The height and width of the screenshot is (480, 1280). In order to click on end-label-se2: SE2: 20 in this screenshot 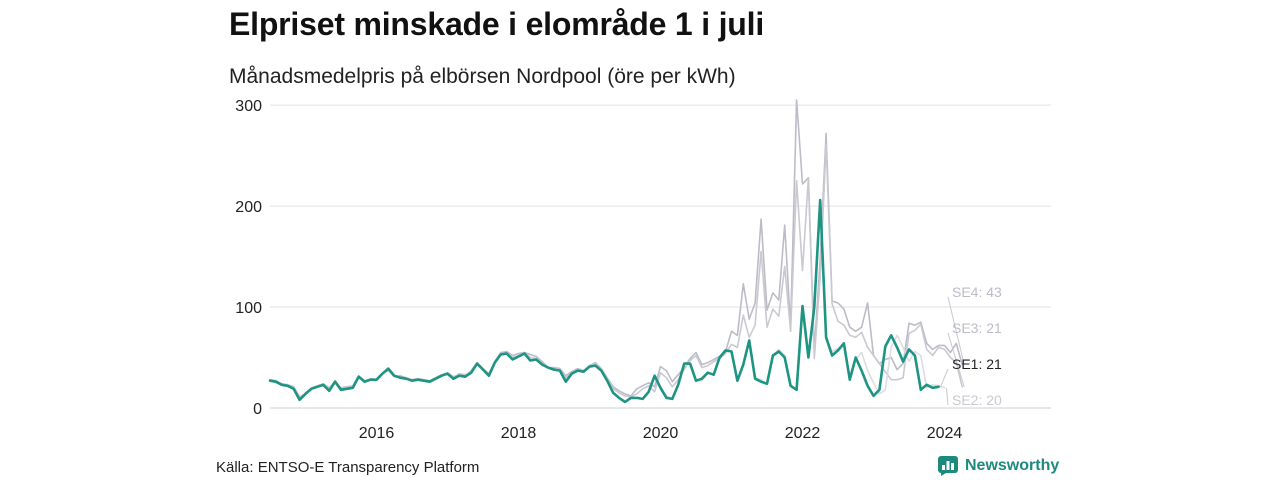, I will do `click(977, 400)`.